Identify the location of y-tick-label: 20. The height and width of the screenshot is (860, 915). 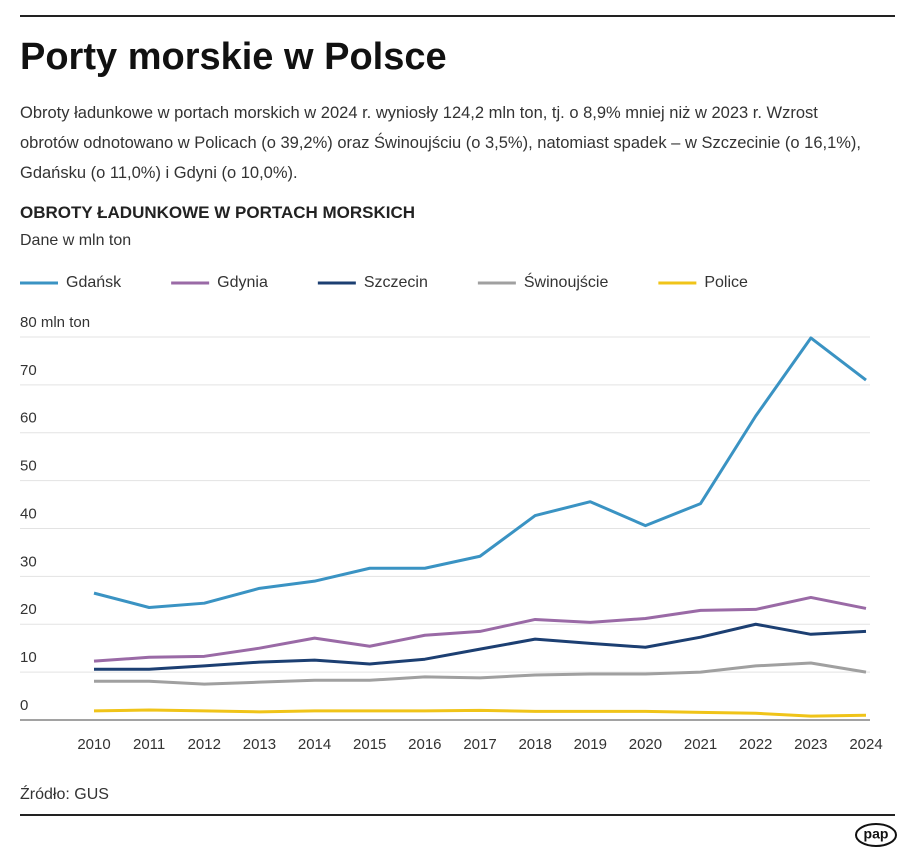
(28, 609).